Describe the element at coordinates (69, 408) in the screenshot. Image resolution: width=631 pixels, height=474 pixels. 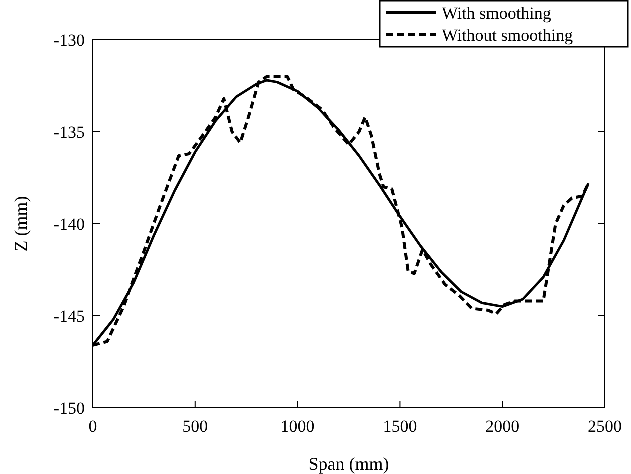
I see `y-tick-label: -150` at that location.